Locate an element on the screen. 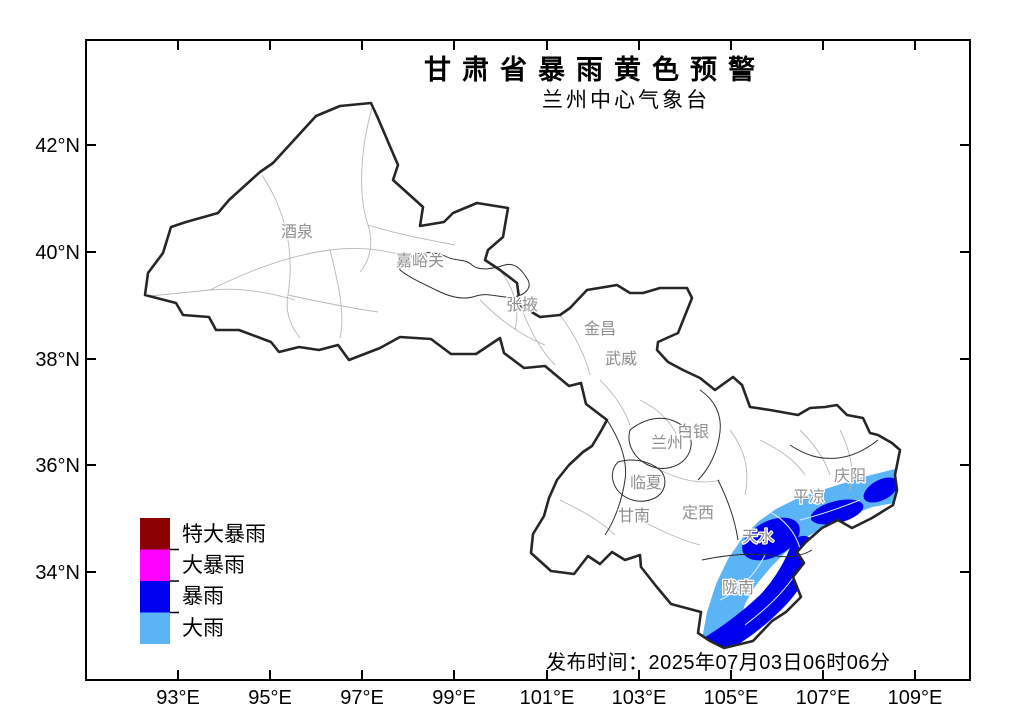 The height and width of the screenshot is (726, 1015). warning-areas is located at coordinates (800, 557).